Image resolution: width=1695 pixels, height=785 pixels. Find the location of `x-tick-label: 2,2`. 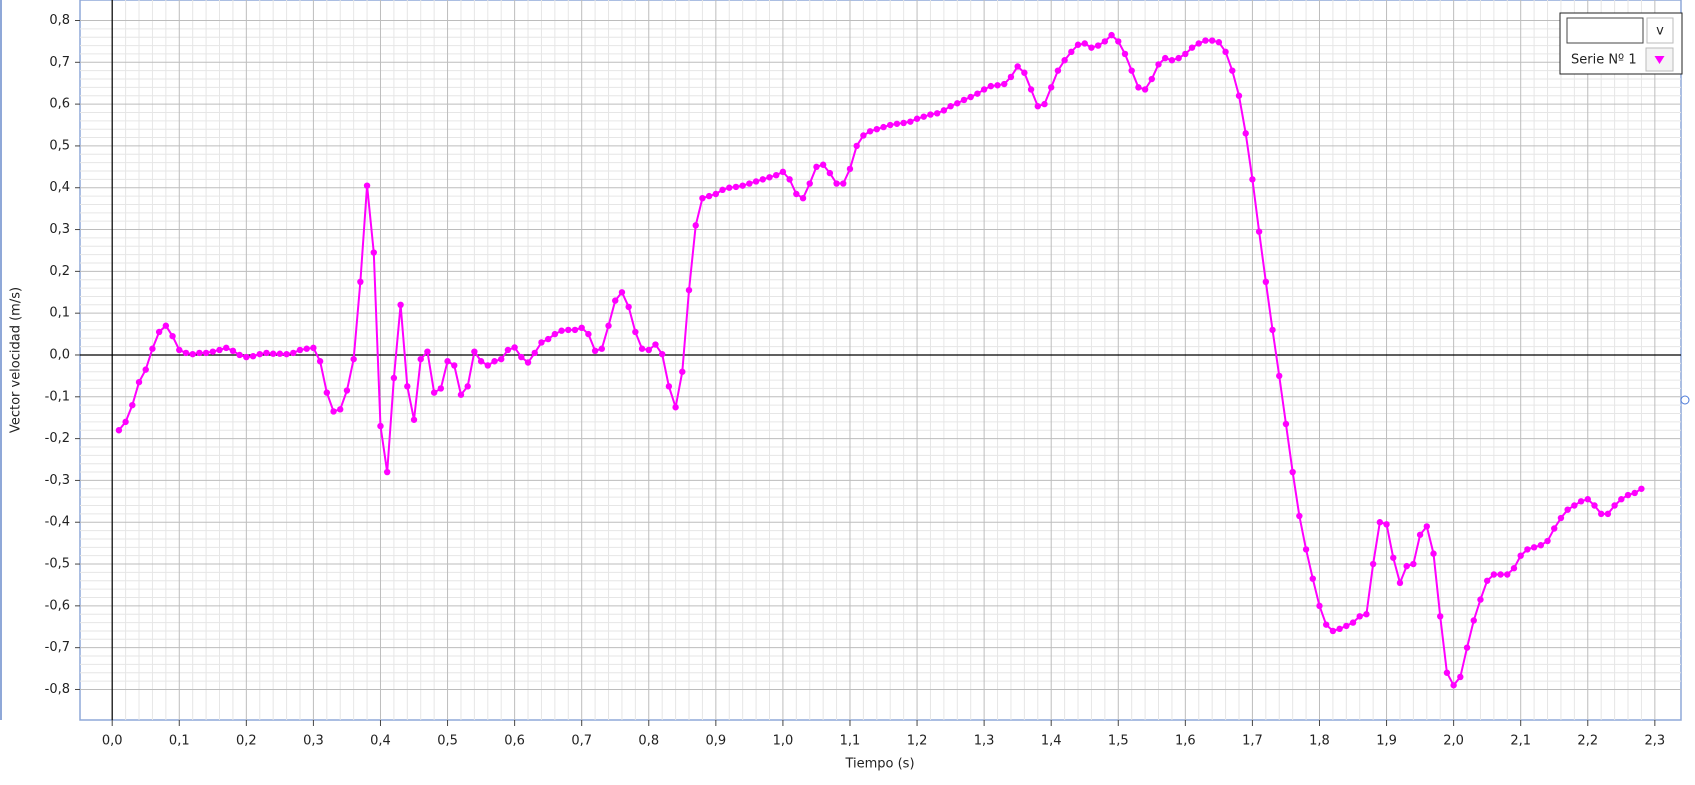

x-tick-label: 2,2 is located at coordinates (1587, 741).